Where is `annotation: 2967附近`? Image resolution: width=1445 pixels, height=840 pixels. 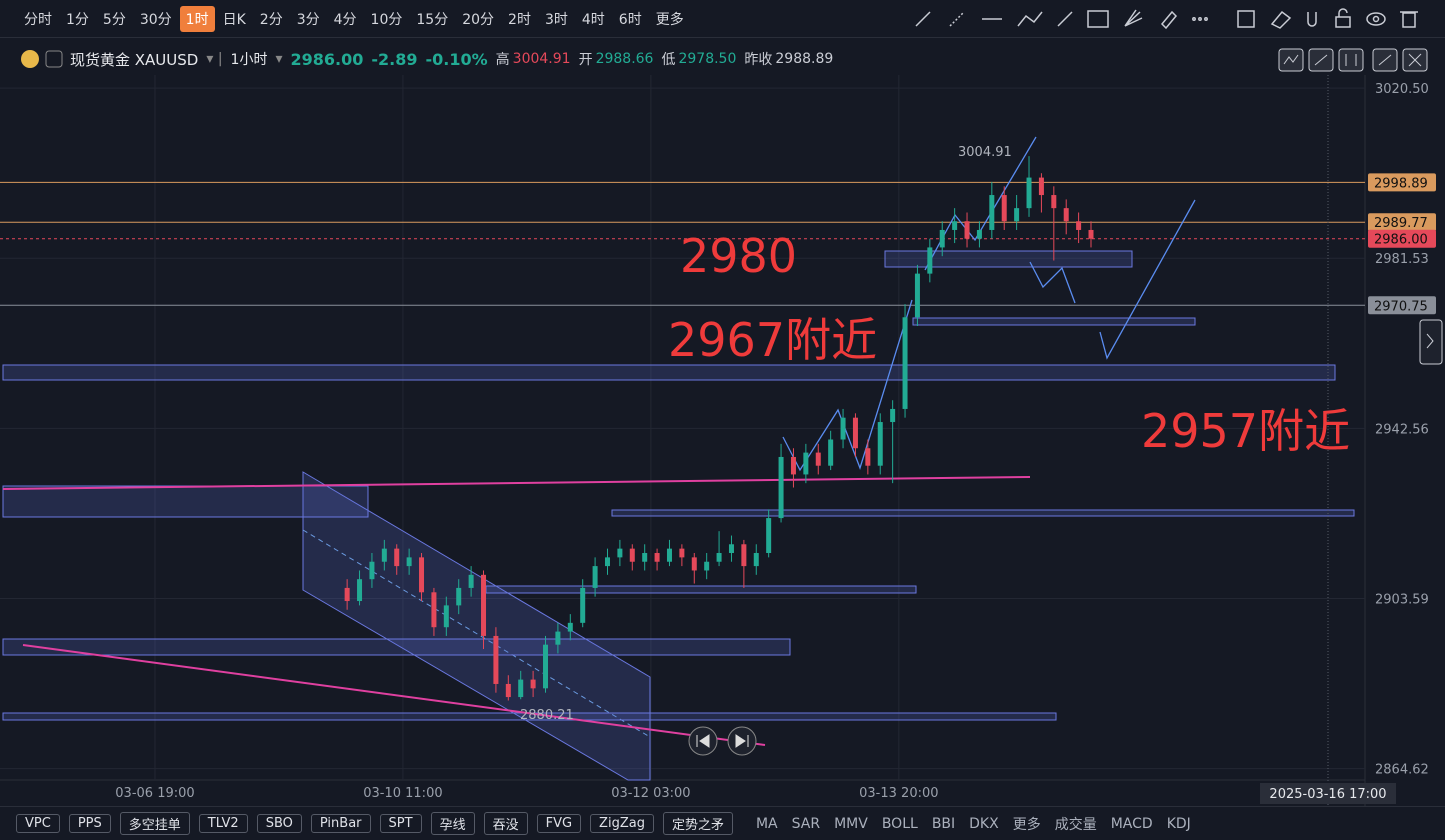 annotation: 2967附近 is located at coordinates (772, 340).